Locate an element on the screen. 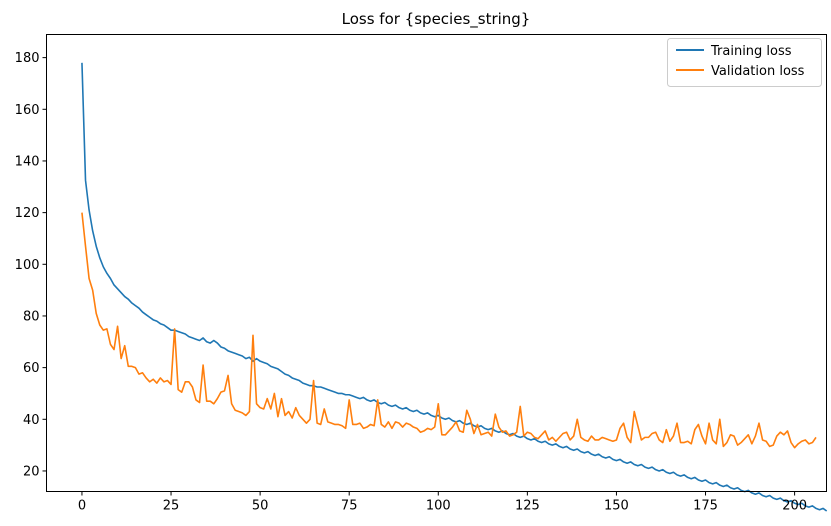  y-tick-label: 20 is located at coordinates (31, 471).